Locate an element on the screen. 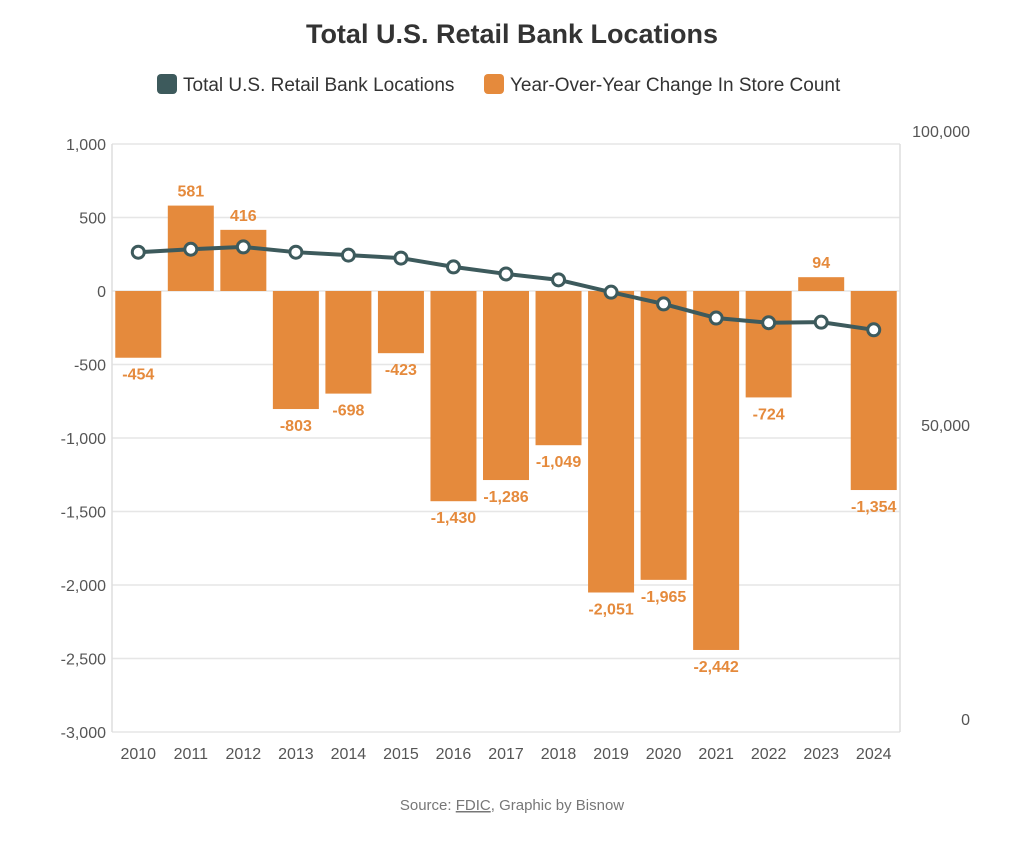 The image size is (1024, 844). x-tick-label: 2014 is located at coordinates (349, 754).